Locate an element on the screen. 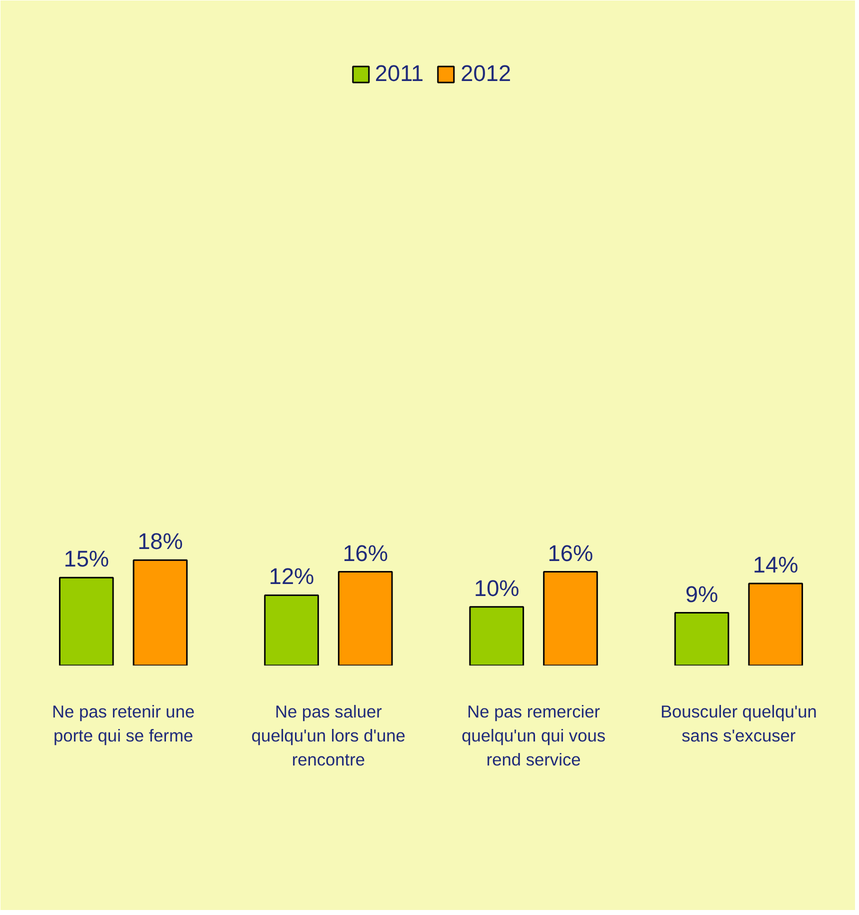  x-tick-label: Bousculer quelqu'un sans s'excuser is located at coordinates (738, 724).